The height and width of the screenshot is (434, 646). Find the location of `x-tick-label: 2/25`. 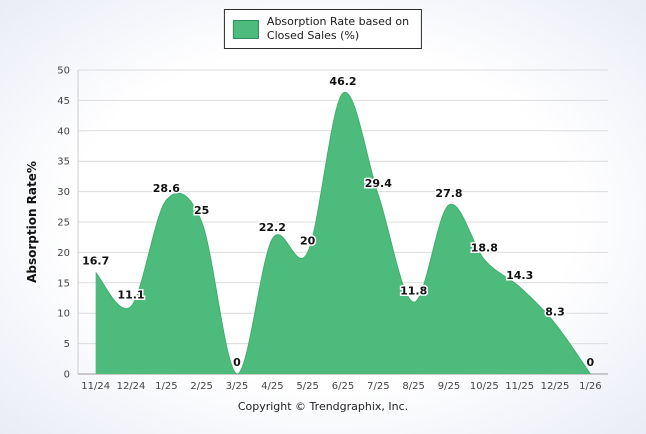

x-tick-label: 2/25 is located at coordinates (201, 386).